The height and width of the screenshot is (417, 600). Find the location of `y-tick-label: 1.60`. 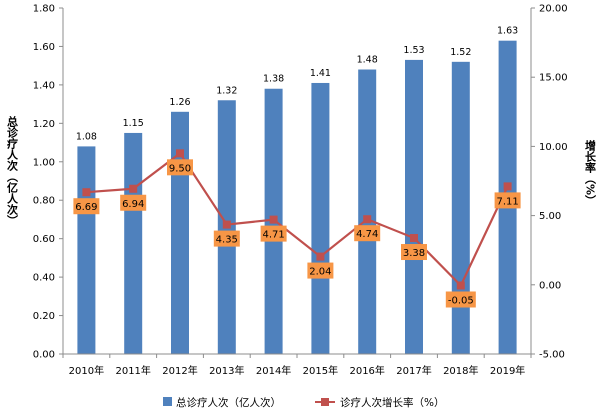

y-tick-label: 1.60 is located at coordinates (44, 47).